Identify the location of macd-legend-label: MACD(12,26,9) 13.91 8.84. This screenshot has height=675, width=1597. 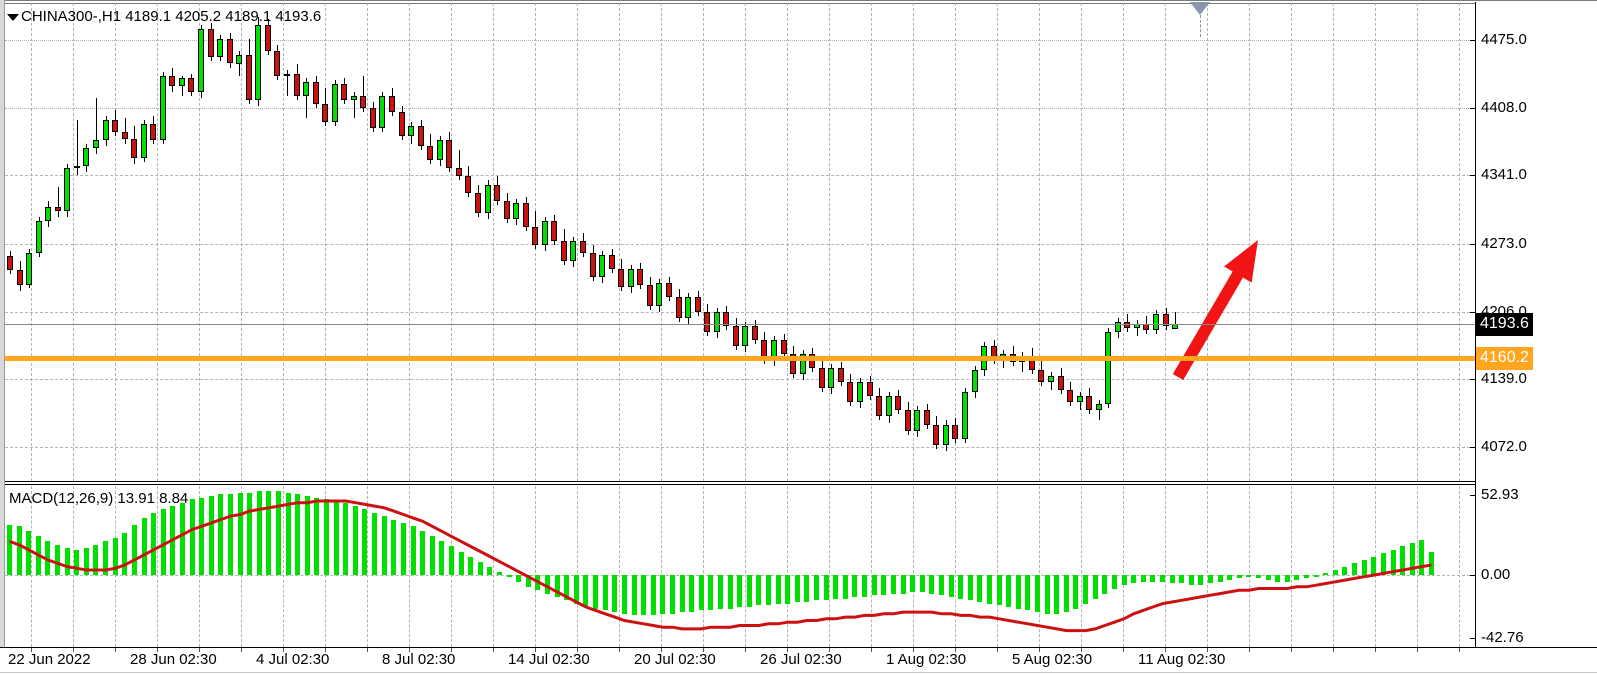
(99, 498).